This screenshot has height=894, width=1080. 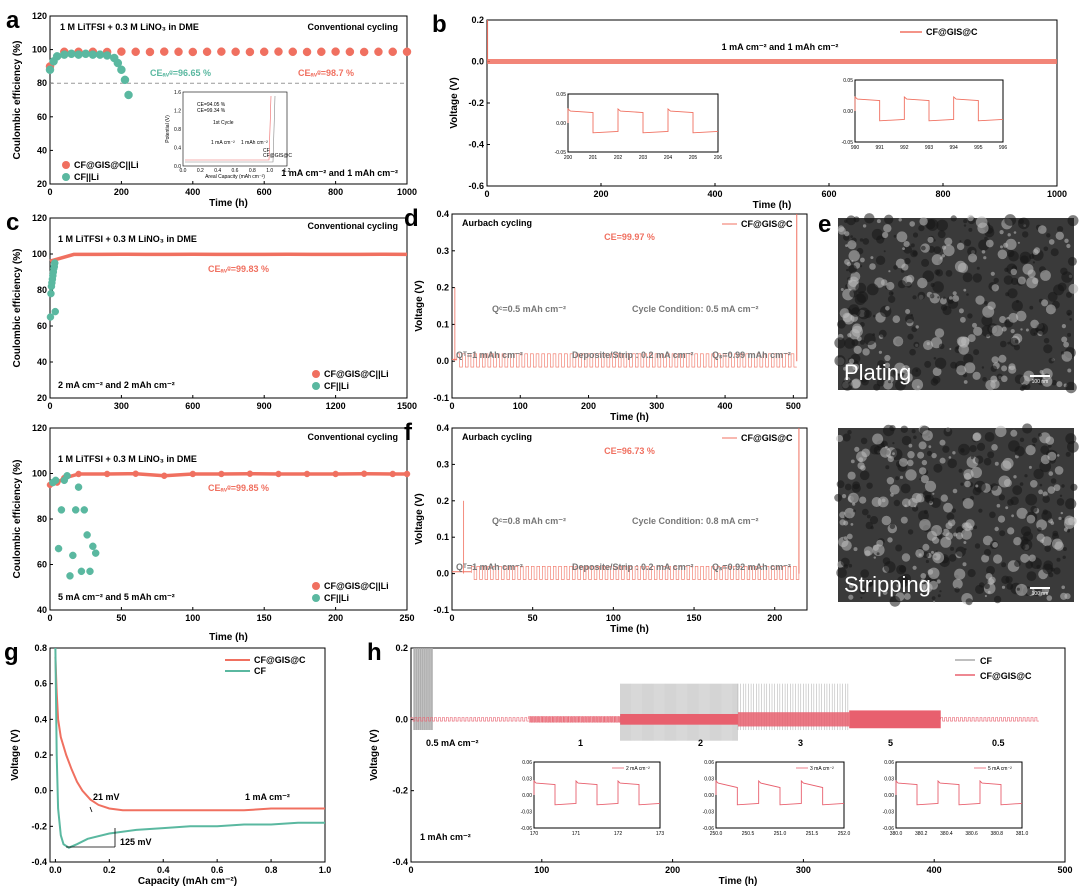 What do you see at coordinates (1006, 676) in the screenshot?
I see `legend-label-gis: CF@GIS@C` at bounding box center [1006, 676].